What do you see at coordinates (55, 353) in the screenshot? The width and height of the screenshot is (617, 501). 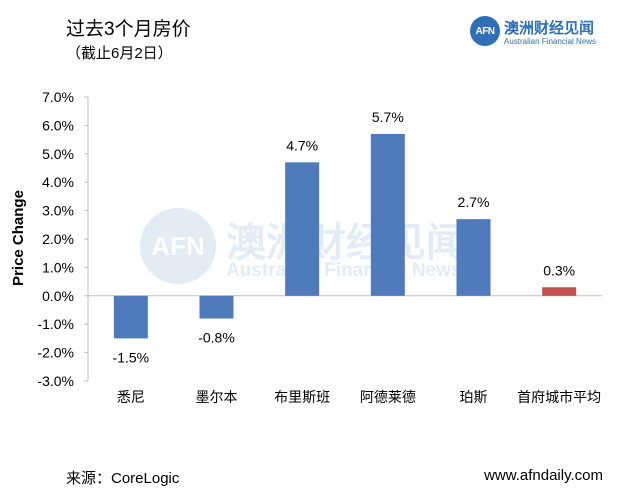 I see `y-tick-label: -2.0%` at bounding box center [55, 353].